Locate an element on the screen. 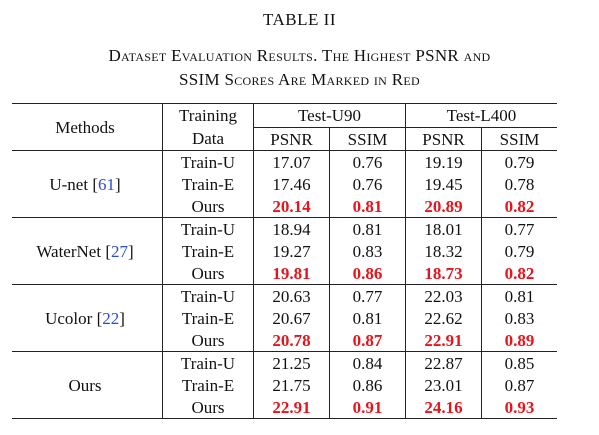 Image resolution: width=599 pixels, height=435 pixels. citation-link: 22 is located at coordinates (111, 318).